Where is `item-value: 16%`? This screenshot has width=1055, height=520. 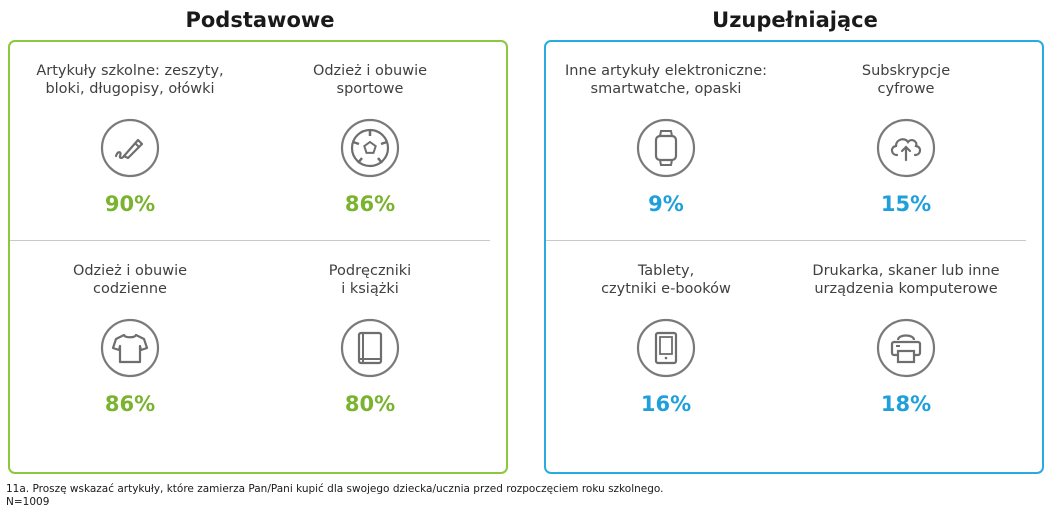
item-value: 16% is located at coordinates (666, 404).